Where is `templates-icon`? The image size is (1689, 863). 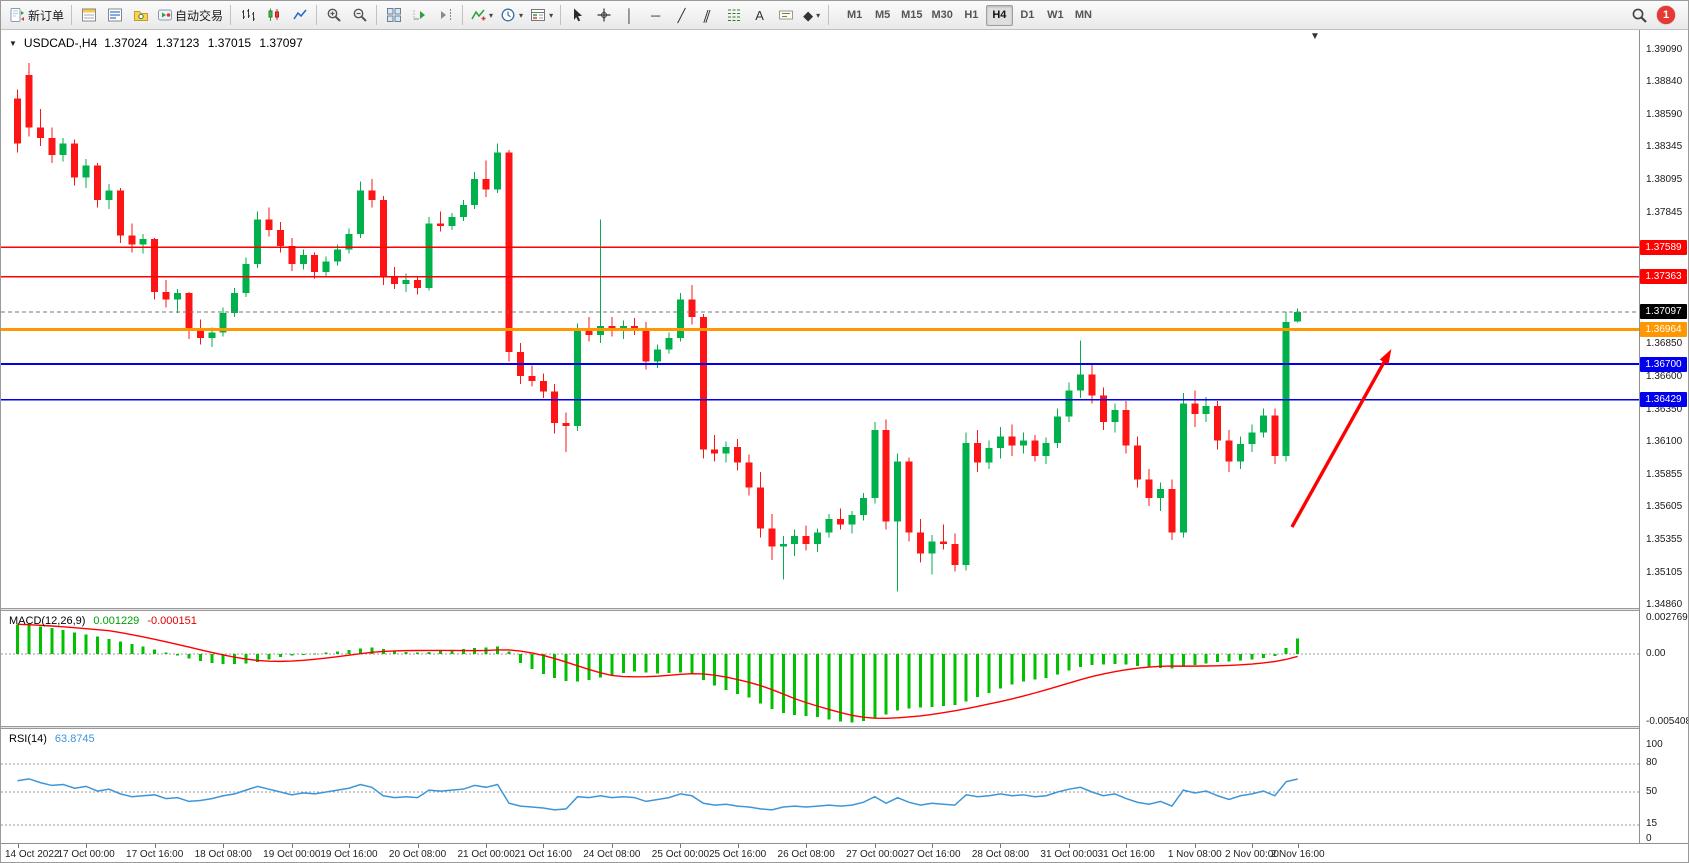
templates-icon is located at coordinates (538, 15).